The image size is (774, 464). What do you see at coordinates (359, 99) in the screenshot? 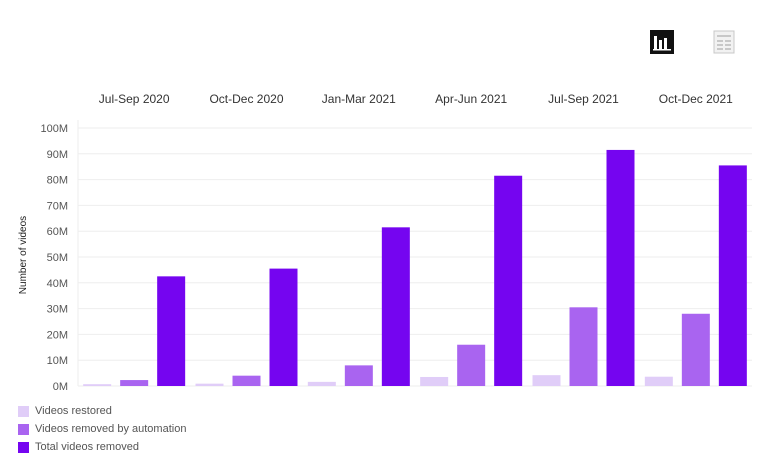
I see `category-label: Jan-Mar 2021` at bounding box center [359, 99].